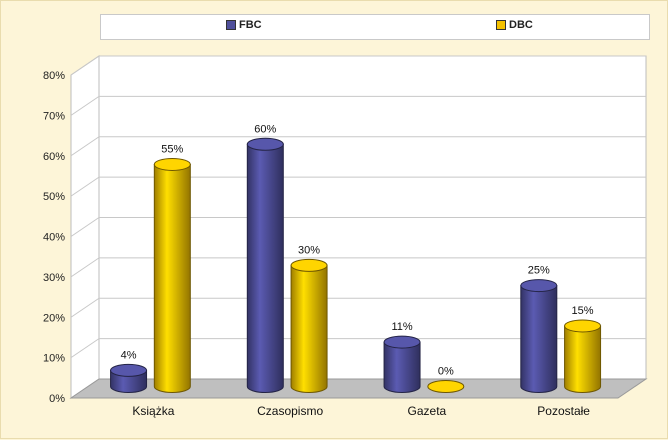  I want to click on legend-item-fbc: FBC, so click(244, 25).